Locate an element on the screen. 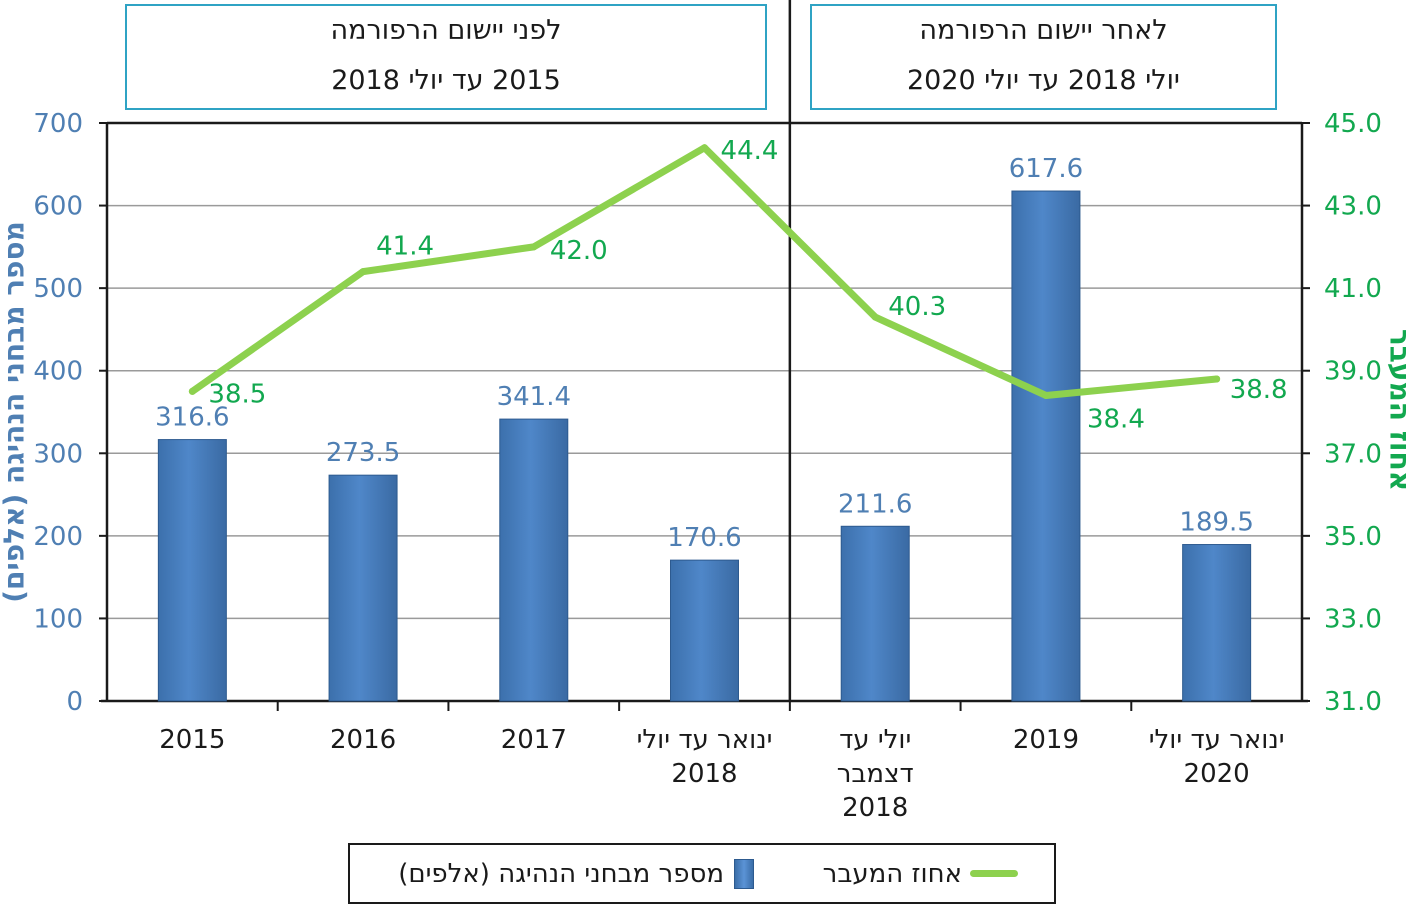 This screenshot has height=908, width=1418. period-before-range: 2015 עד יולי 2018 is located at coordinates (446, 80).